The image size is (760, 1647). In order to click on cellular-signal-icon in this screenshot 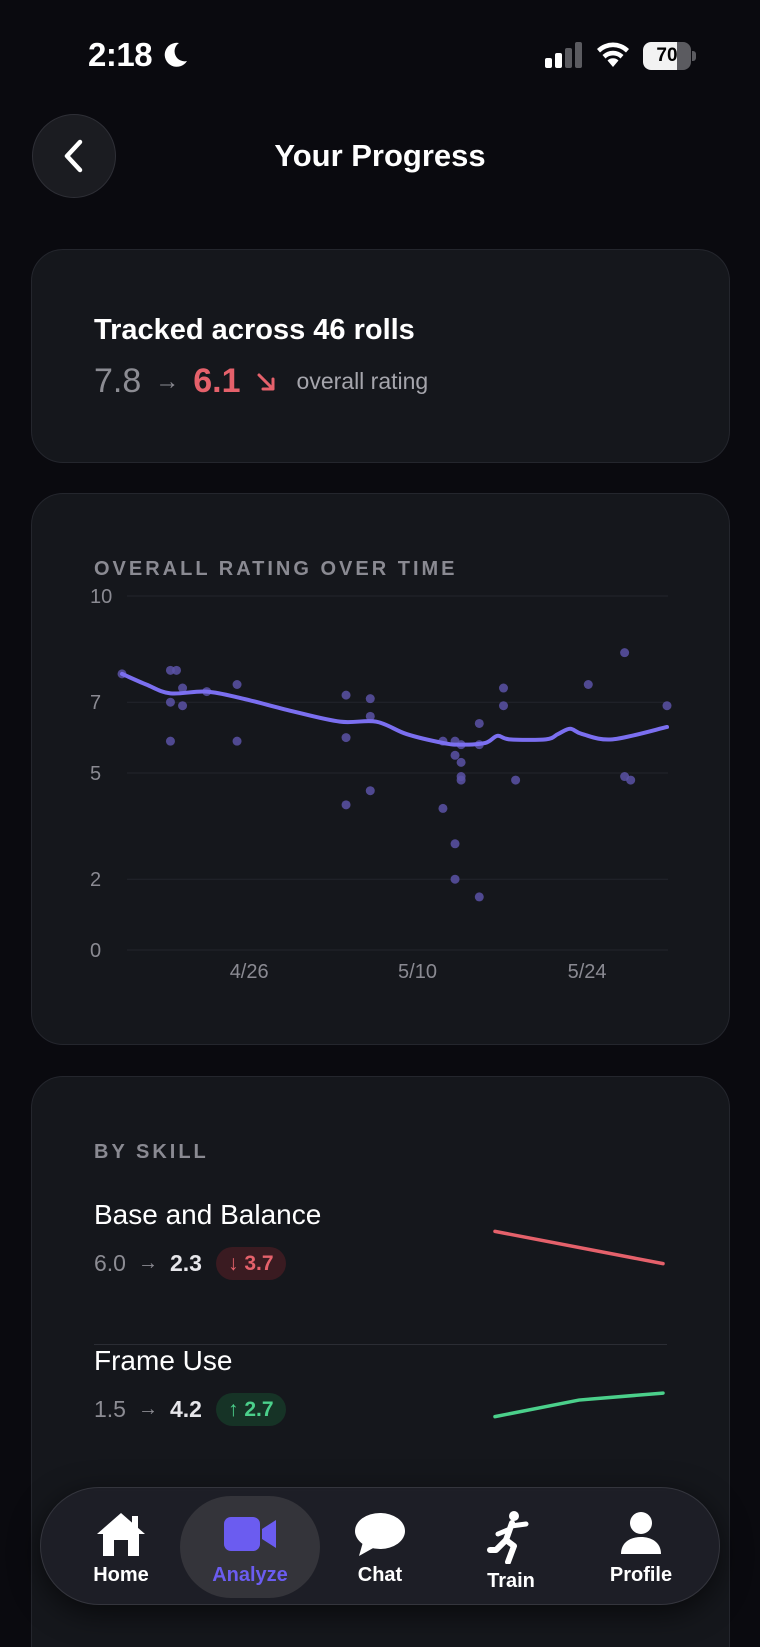, I will do `click(563, 55)`.